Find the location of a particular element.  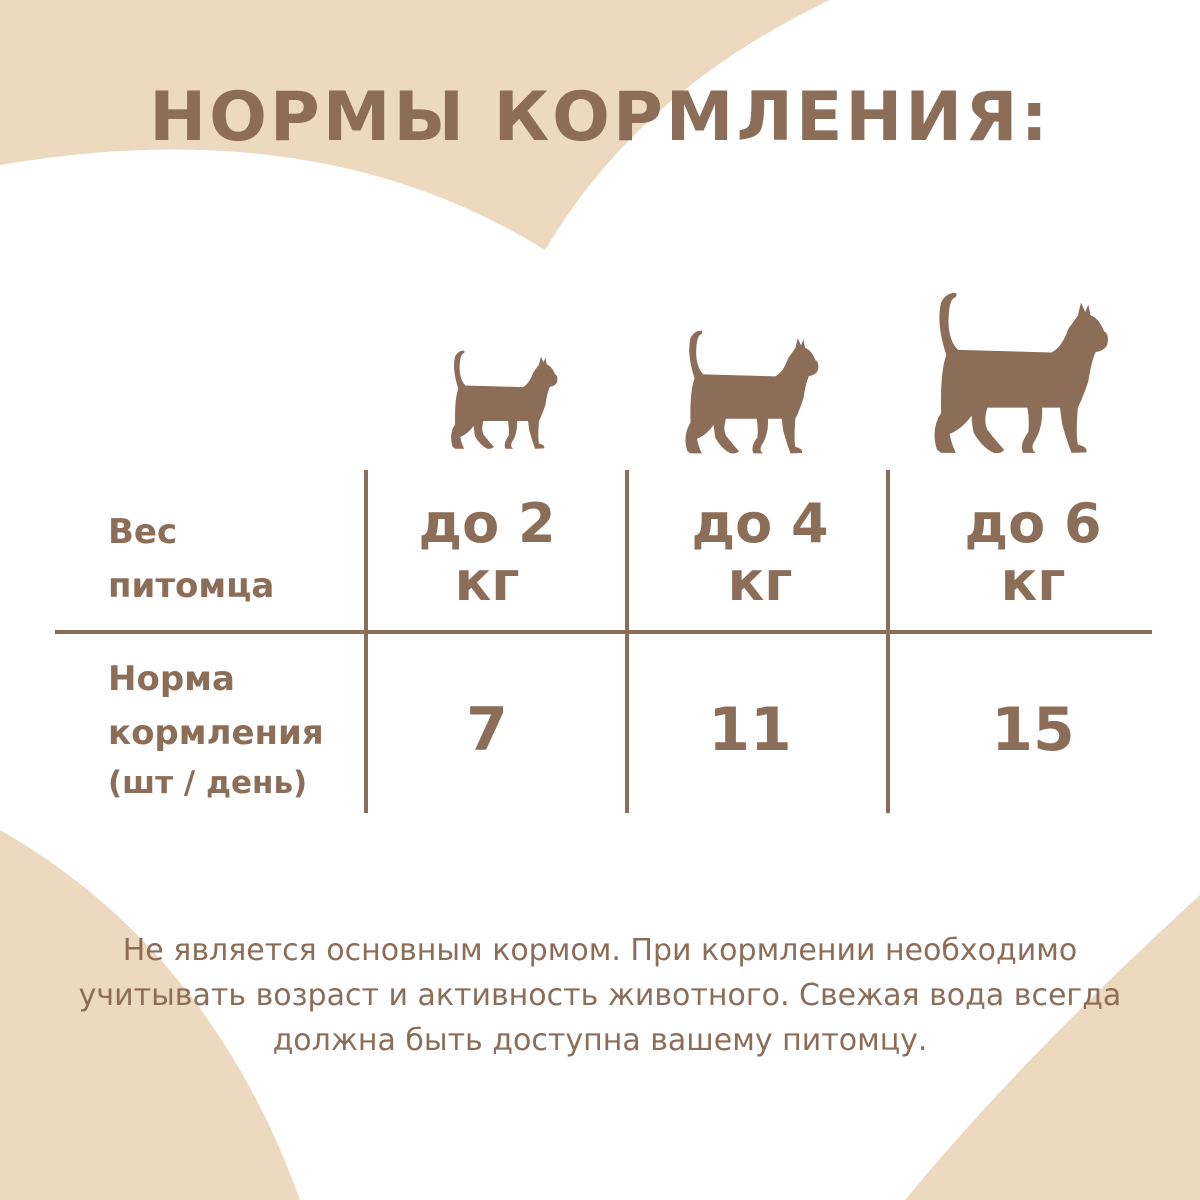

weight-cell: до 2 кг is located at coordinates (487, 553).